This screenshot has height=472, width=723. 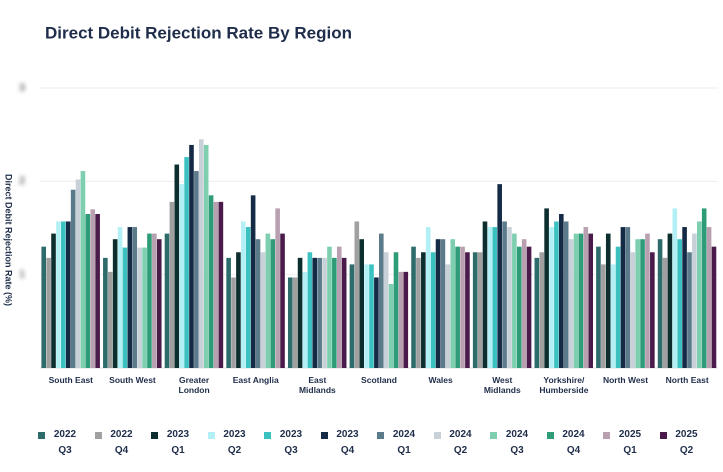 What do you see at coordinates (630, 442) in the screenshot?
I see `legend-label: 2025 Q1` at bounding box center [630, 442].